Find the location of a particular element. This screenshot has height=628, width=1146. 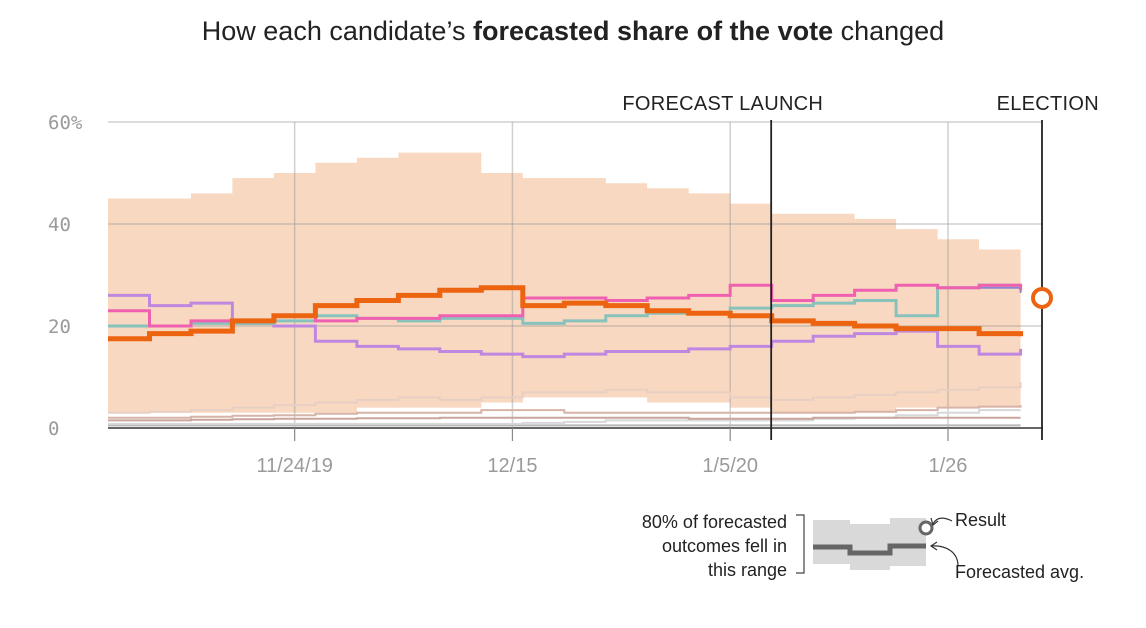

series-line-teal-candidate is located at coordinates (564, 305).